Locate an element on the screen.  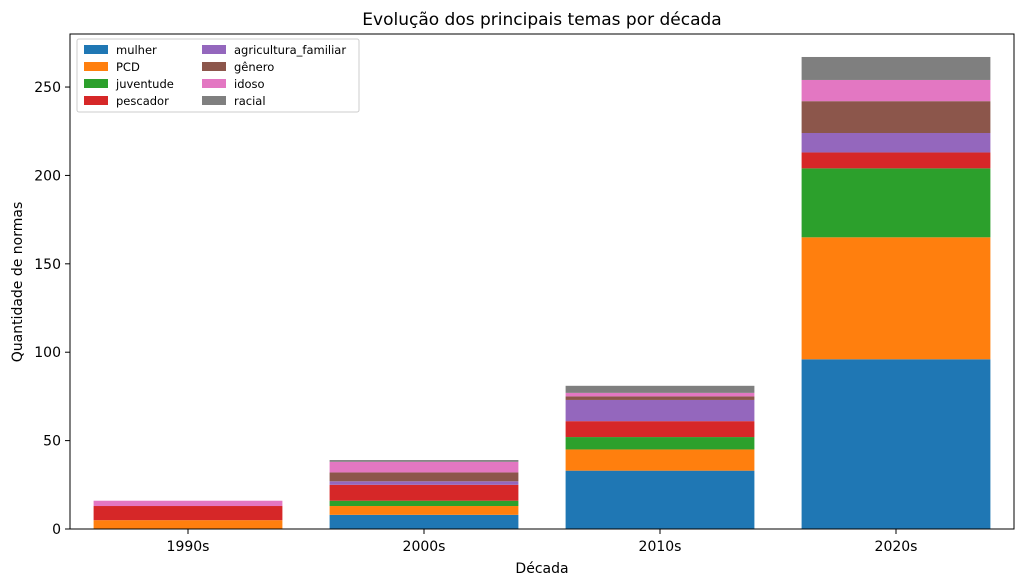
x-tick-label: 2020s is located at coordinates (896, 547).